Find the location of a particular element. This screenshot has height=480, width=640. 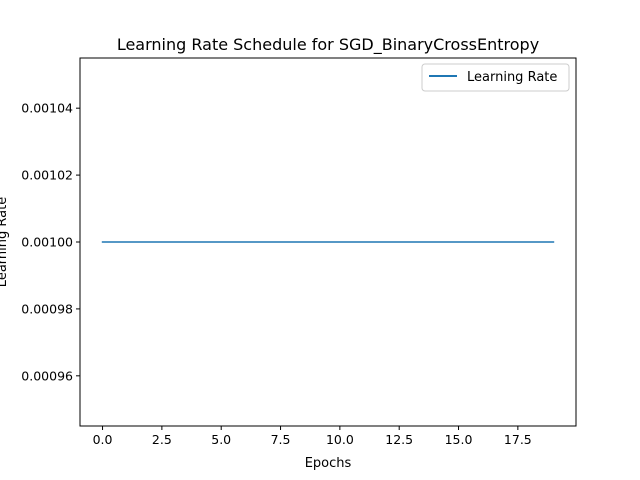

y-tick-label: 0.00096 is located at coordinates (47, 375).